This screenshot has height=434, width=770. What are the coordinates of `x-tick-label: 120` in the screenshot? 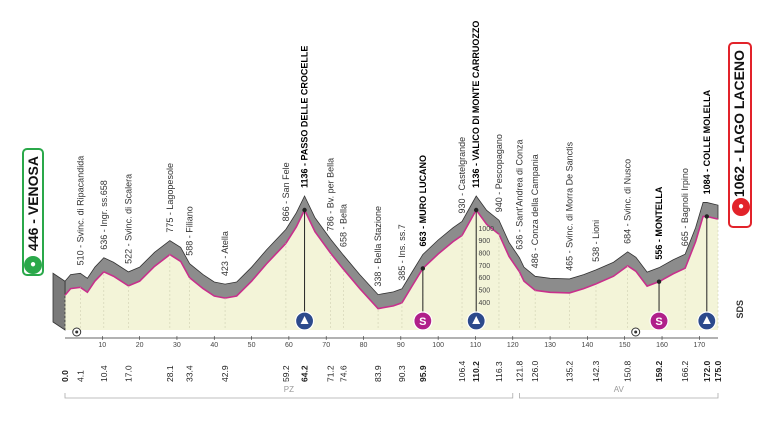 It's located at (513, 345).